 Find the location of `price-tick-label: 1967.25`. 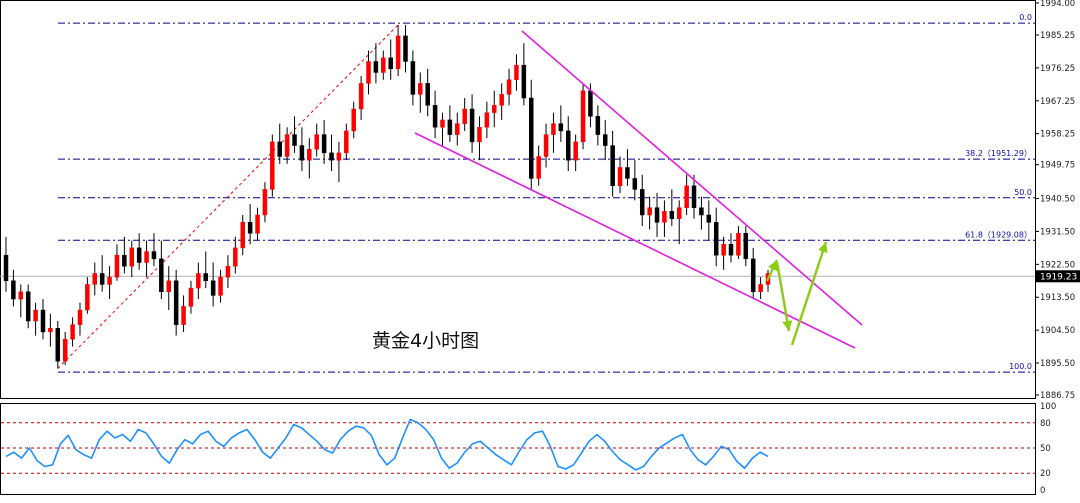

price-tick-label: 1967.25 is located at coordinates (1057, 102).